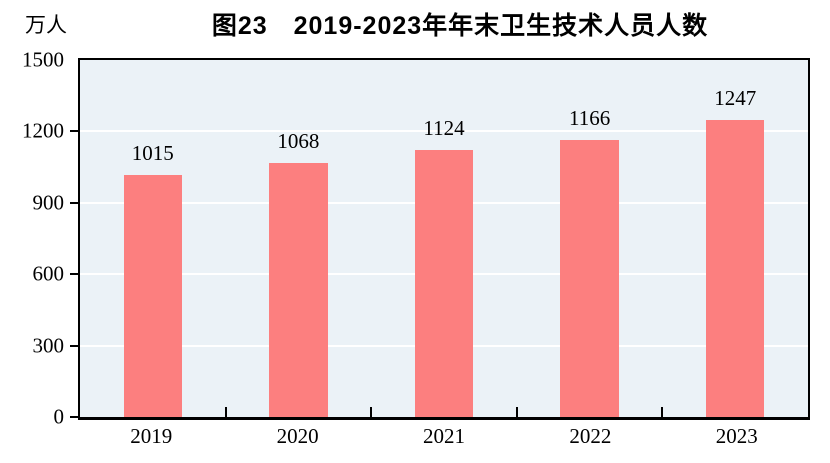 This screenshot has height=463, width=830. I want to click on y-axis-unit-label: 万人, so click(46, 25).